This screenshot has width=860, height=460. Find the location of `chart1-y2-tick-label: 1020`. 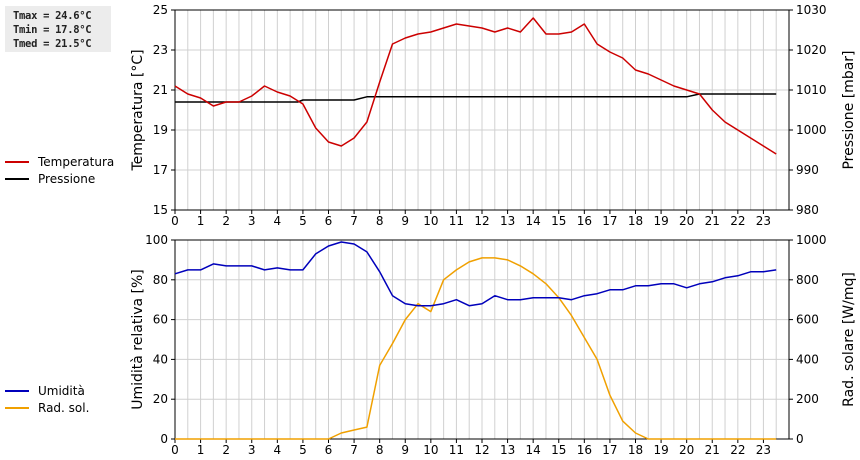

chart1-y2-tick-label: 1020 is located at coordinates (811, 50).